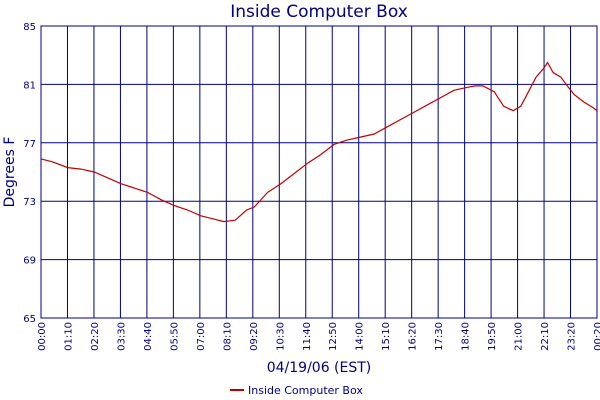 Image resolution: width=600 pixels, height=400 pixels. I want to click on x-tick-label: 07:00, so click(201, 336).